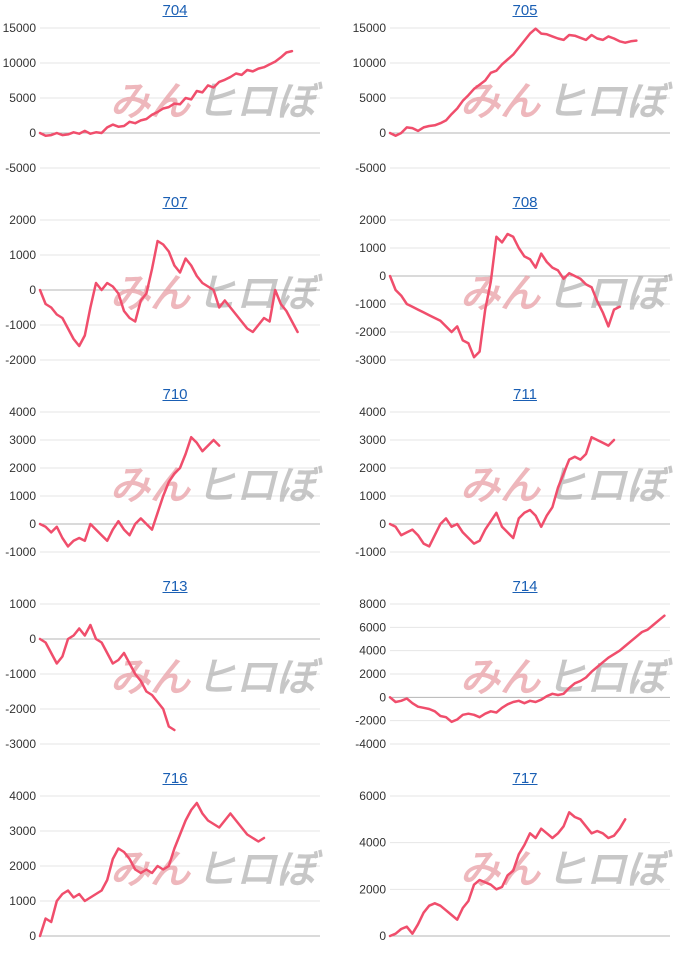 This screenshot has height=960, width=700. I want to click on chart-svg-710: 4000 3000 2000 1000 0 -1000 みん ヒロぼ, so click(164, 482).